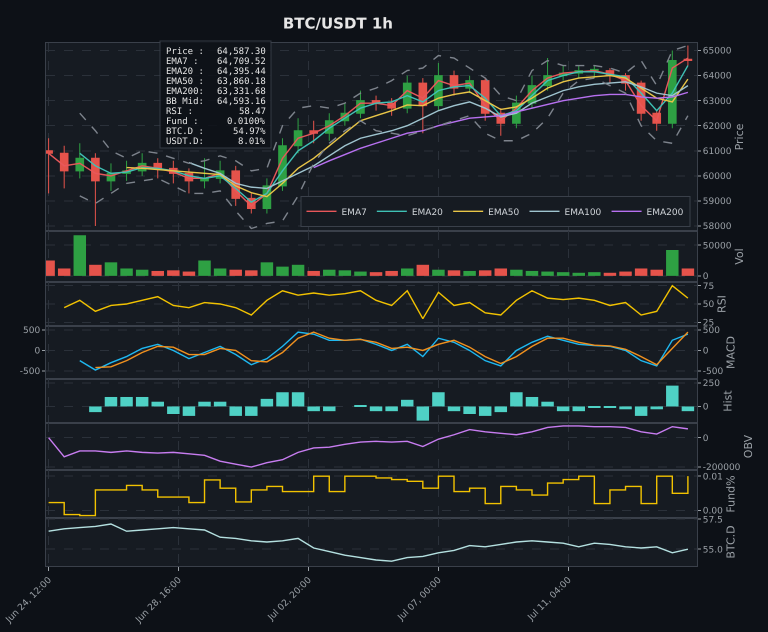 The height and width of the screenshot is (632, 768). What do you see at coordinates (731, 352) in the screenshot?
I see `y2-axis-title: MACD` at bounding box center [731, 352].